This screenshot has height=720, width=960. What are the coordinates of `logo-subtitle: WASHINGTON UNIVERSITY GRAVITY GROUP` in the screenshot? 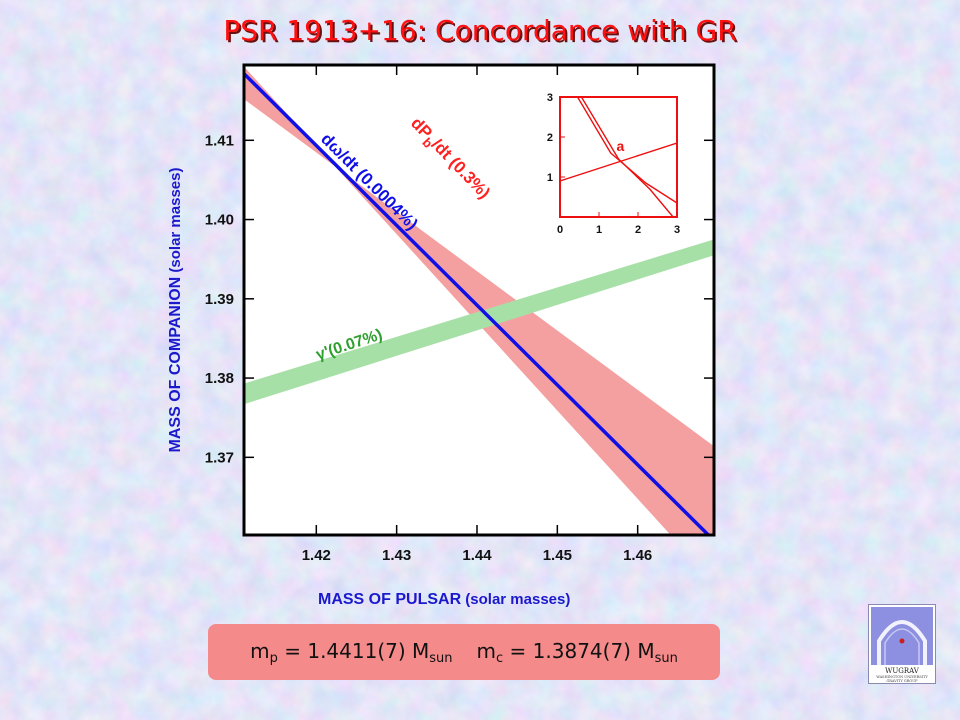 It's located at (902, 679).